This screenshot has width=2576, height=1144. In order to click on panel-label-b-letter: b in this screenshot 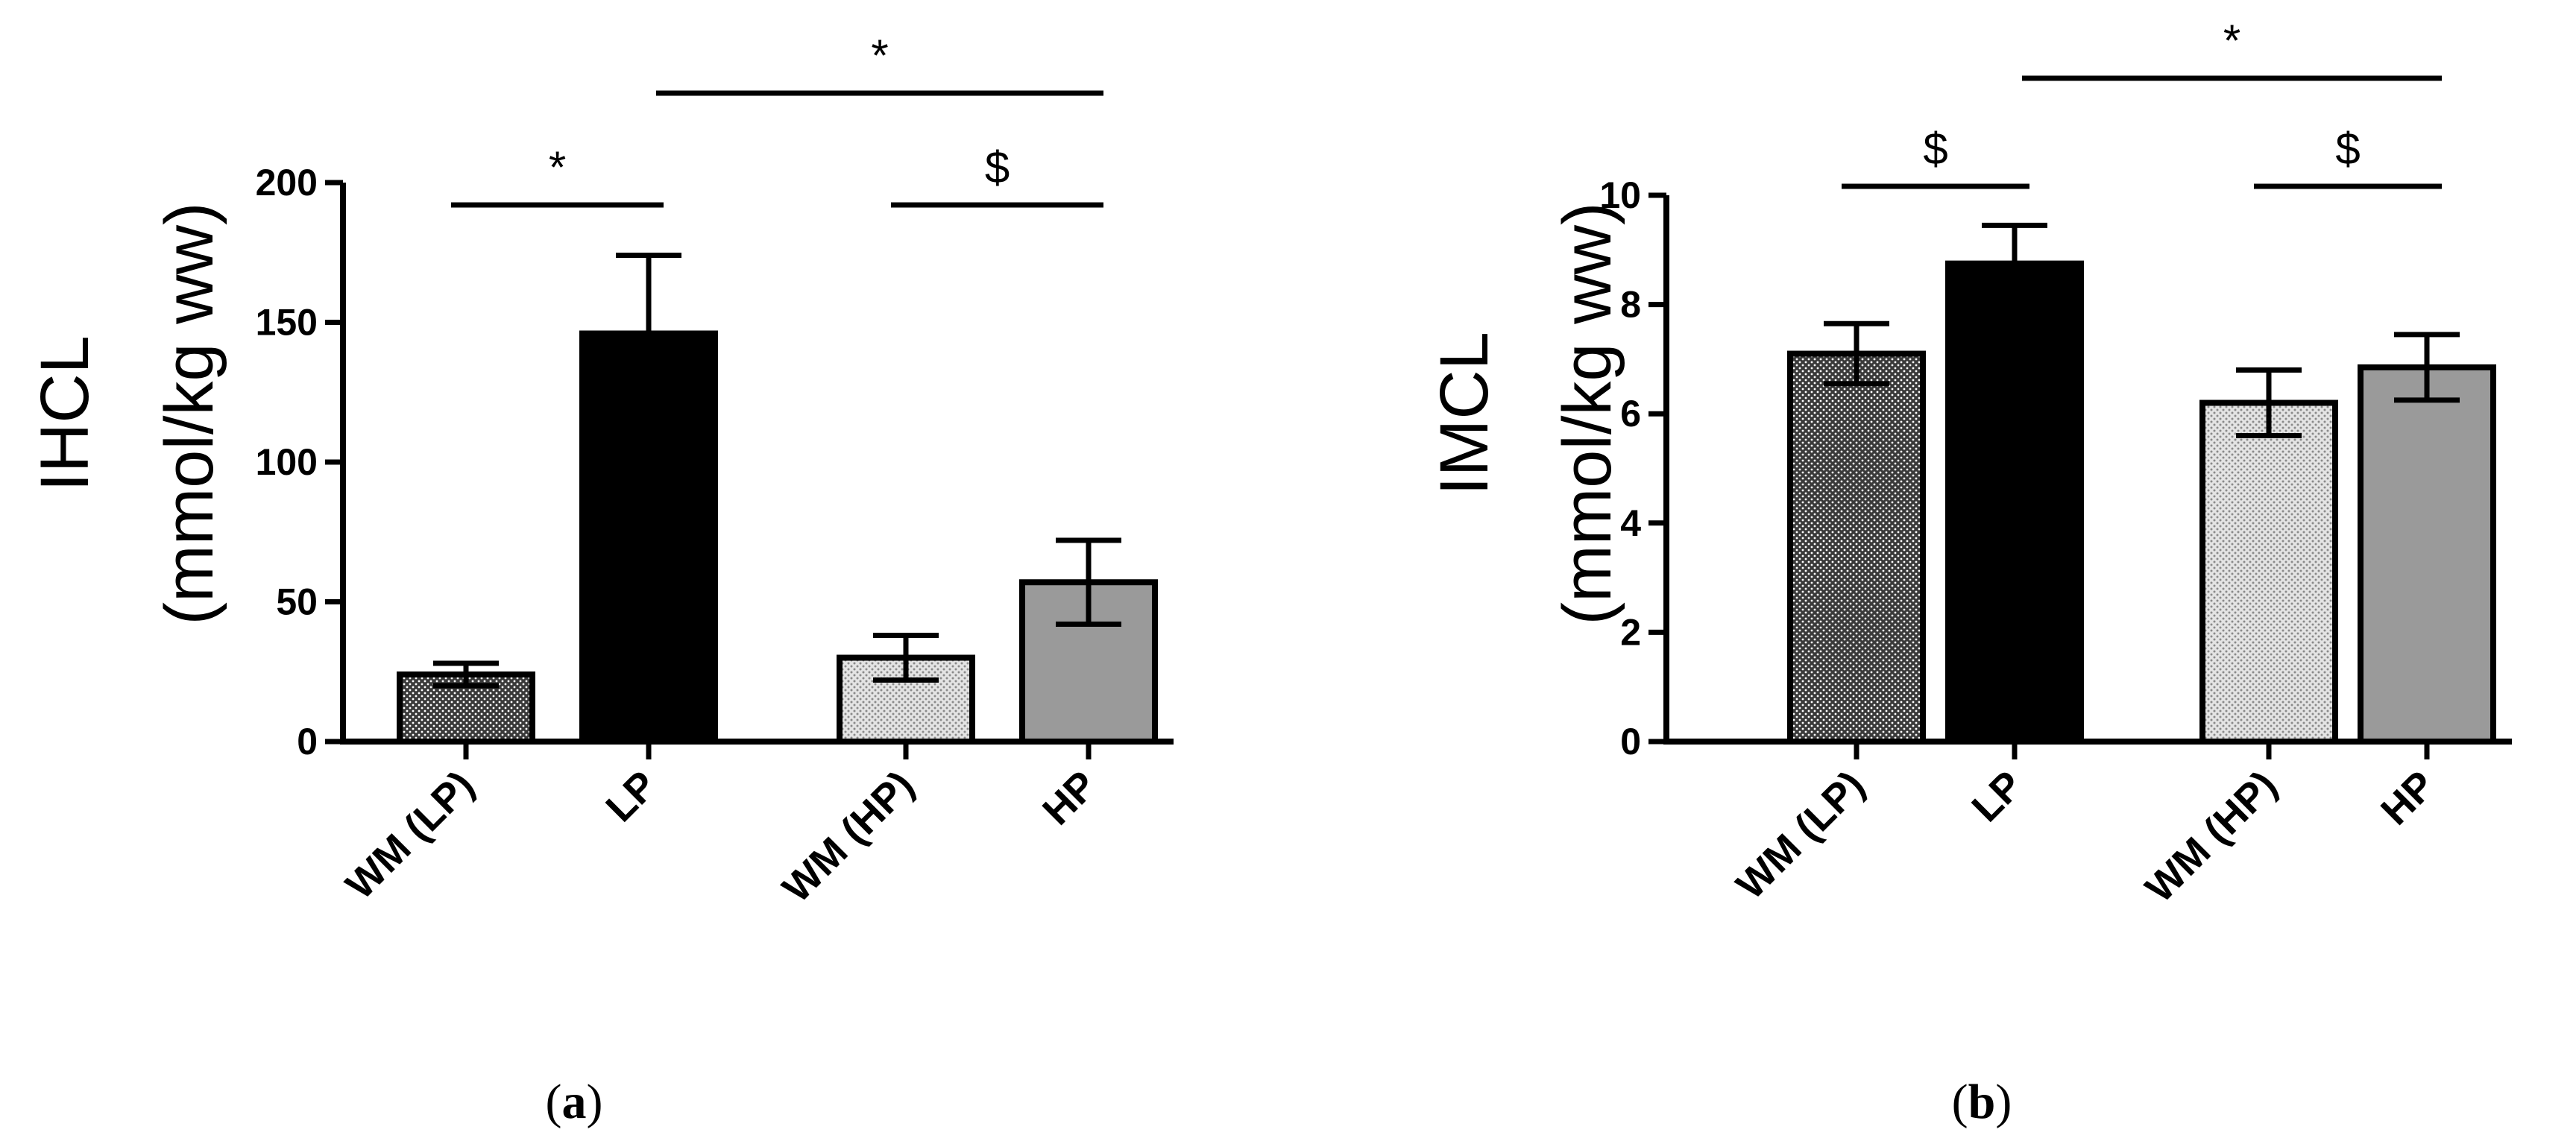, I will do `click(1982, 1102)`.